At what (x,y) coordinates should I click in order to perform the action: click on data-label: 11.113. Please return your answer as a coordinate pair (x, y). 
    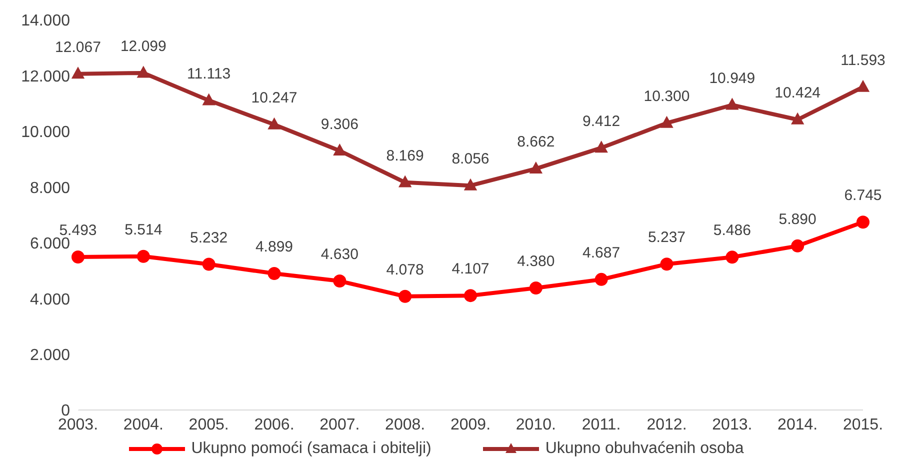
    Looking at the image, I should click on (209, 73).